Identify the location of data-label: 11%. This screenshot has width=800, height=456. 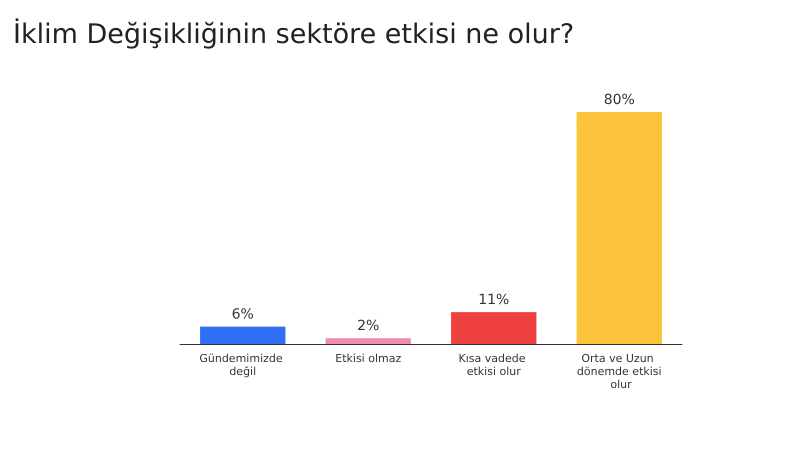
(494, 300).